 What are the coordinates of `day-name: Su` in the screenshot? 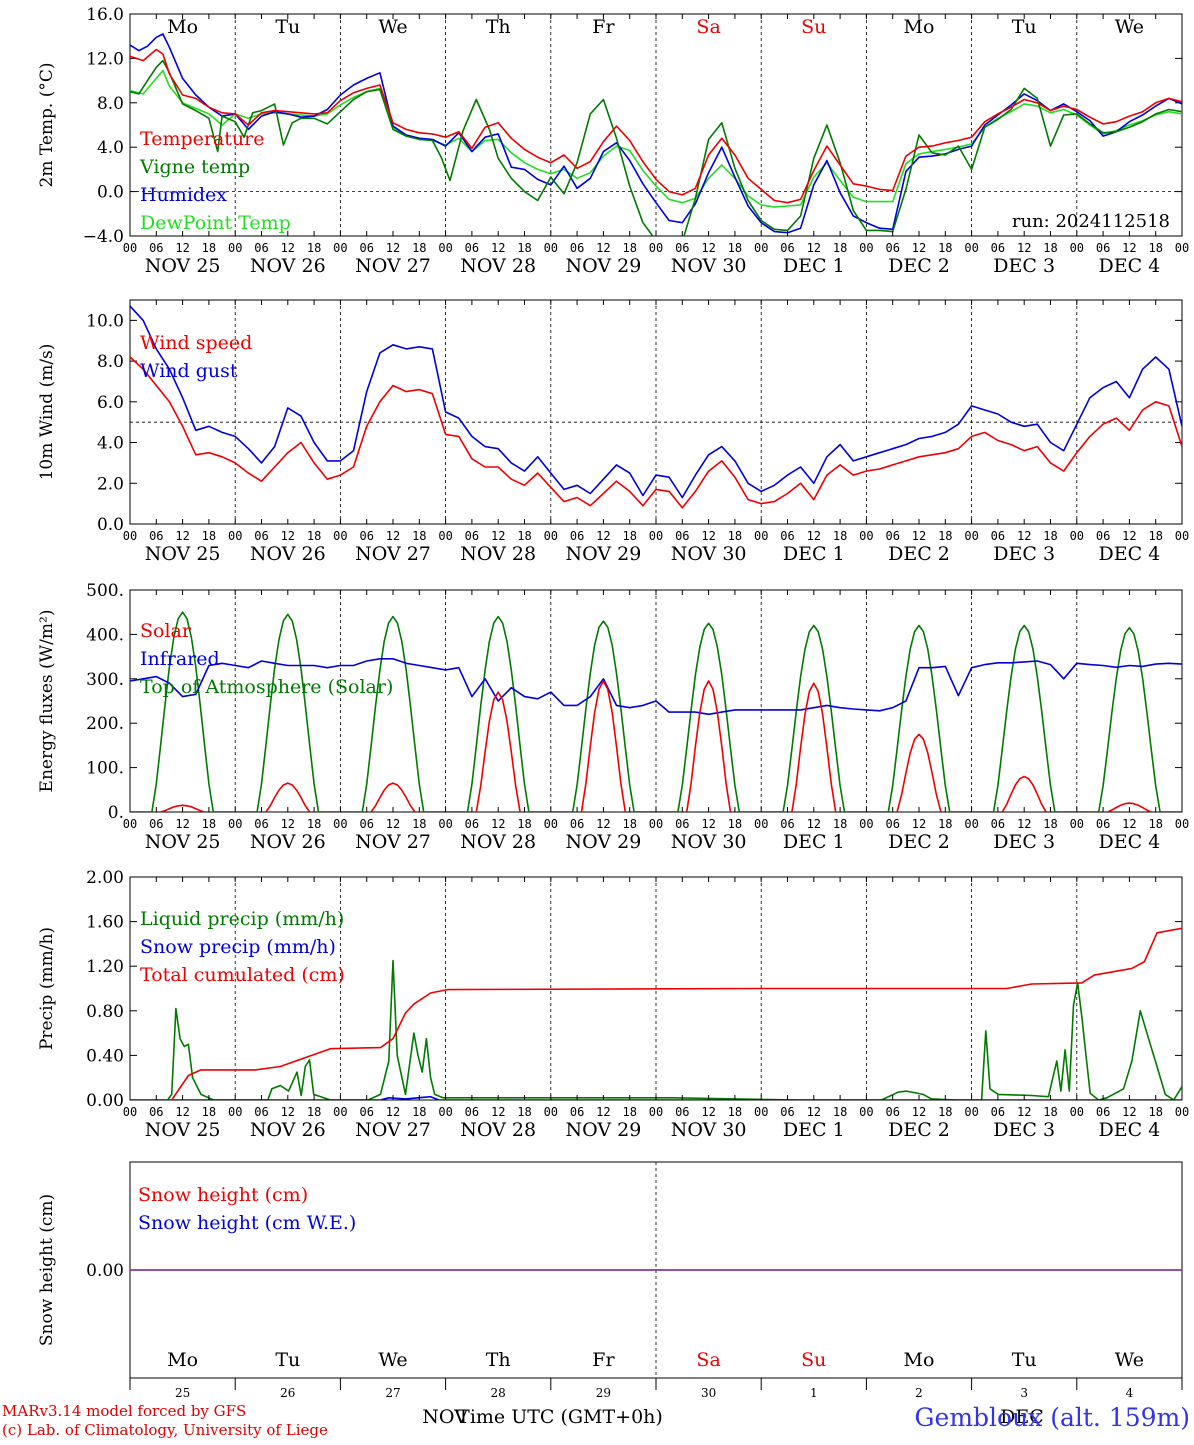 It's located at (813, 1360).